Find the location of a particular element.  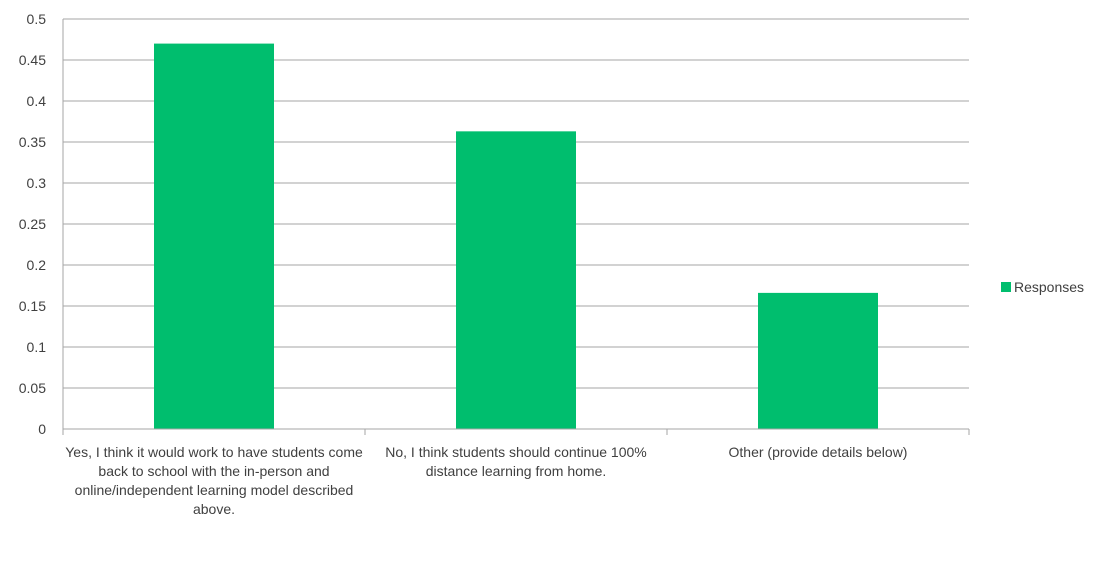

x-tick-label: Other (provide details below) is located at coordinates (818, 452).